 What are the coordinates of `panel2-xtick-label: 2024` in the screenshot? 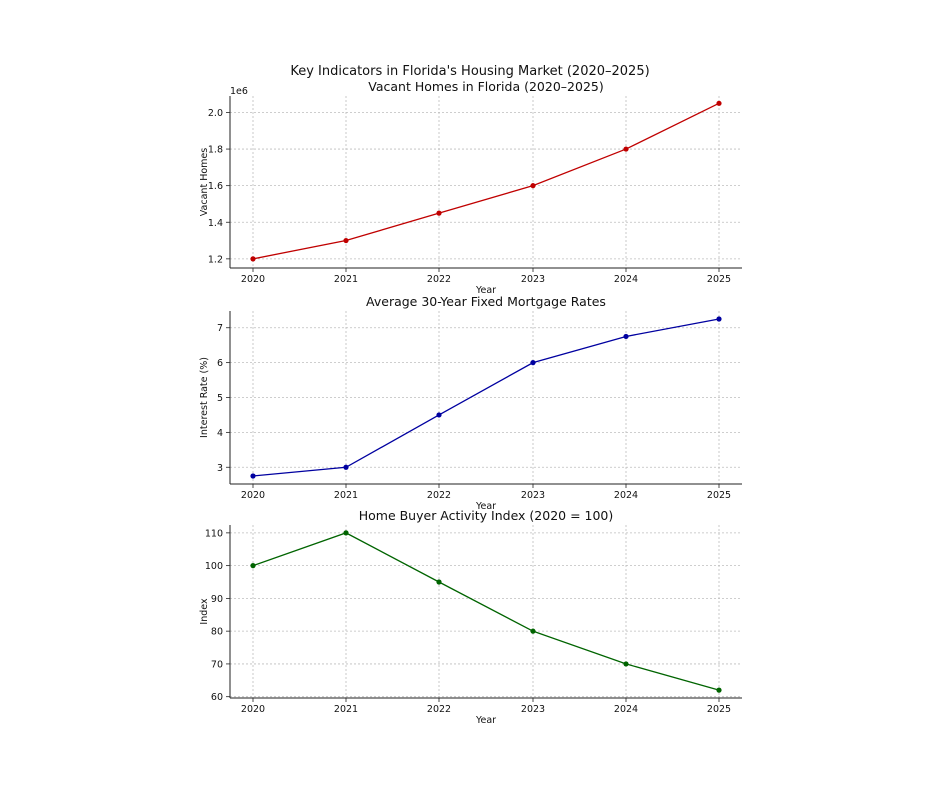 It's located at (626, 495).